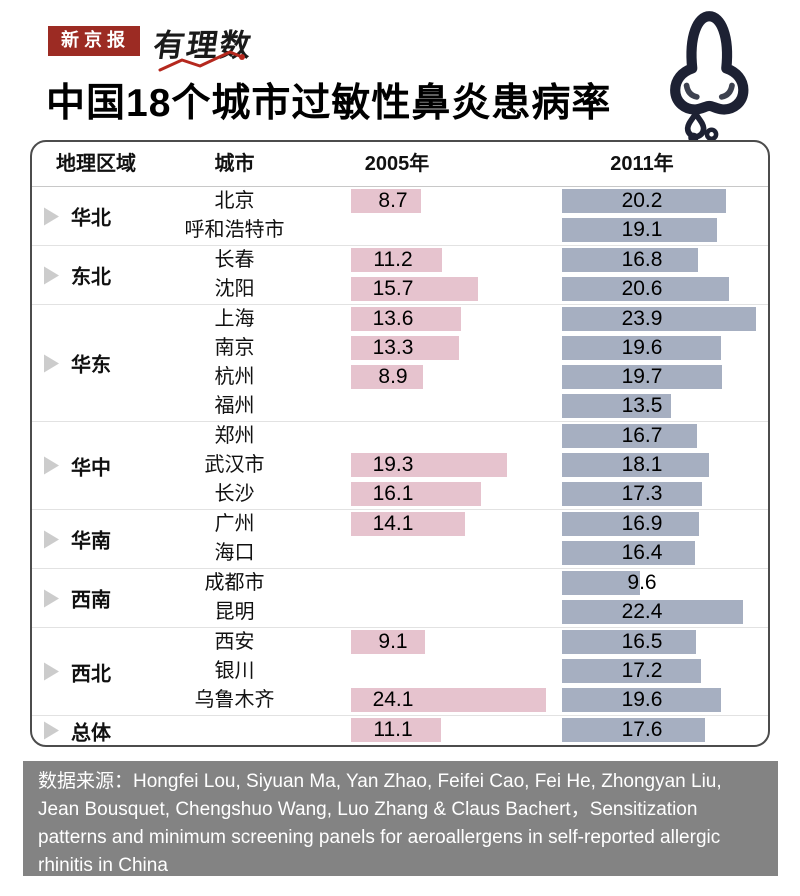 The height and width of the screenshot is (896, 800). I want to click on region-group: 华南 广州 14.1 16.9 海口 16.4, so click(400, 539).